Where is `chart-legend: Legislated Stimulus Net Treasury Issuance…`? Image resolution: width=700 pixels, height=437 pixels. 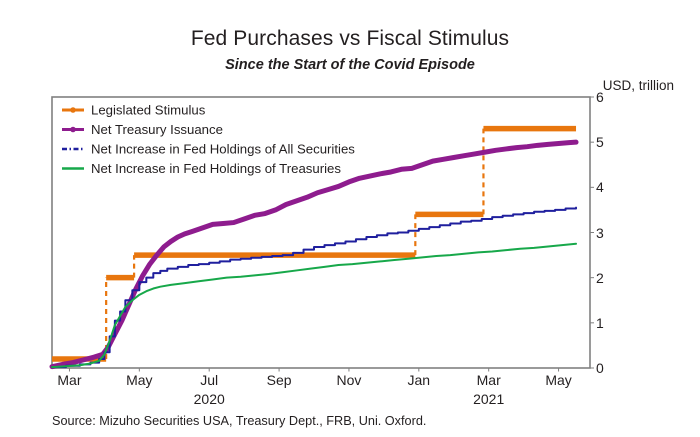
chart-legend: Legislated Stimulus Net Treasury Issuance… is located at coordinates (208, 139).